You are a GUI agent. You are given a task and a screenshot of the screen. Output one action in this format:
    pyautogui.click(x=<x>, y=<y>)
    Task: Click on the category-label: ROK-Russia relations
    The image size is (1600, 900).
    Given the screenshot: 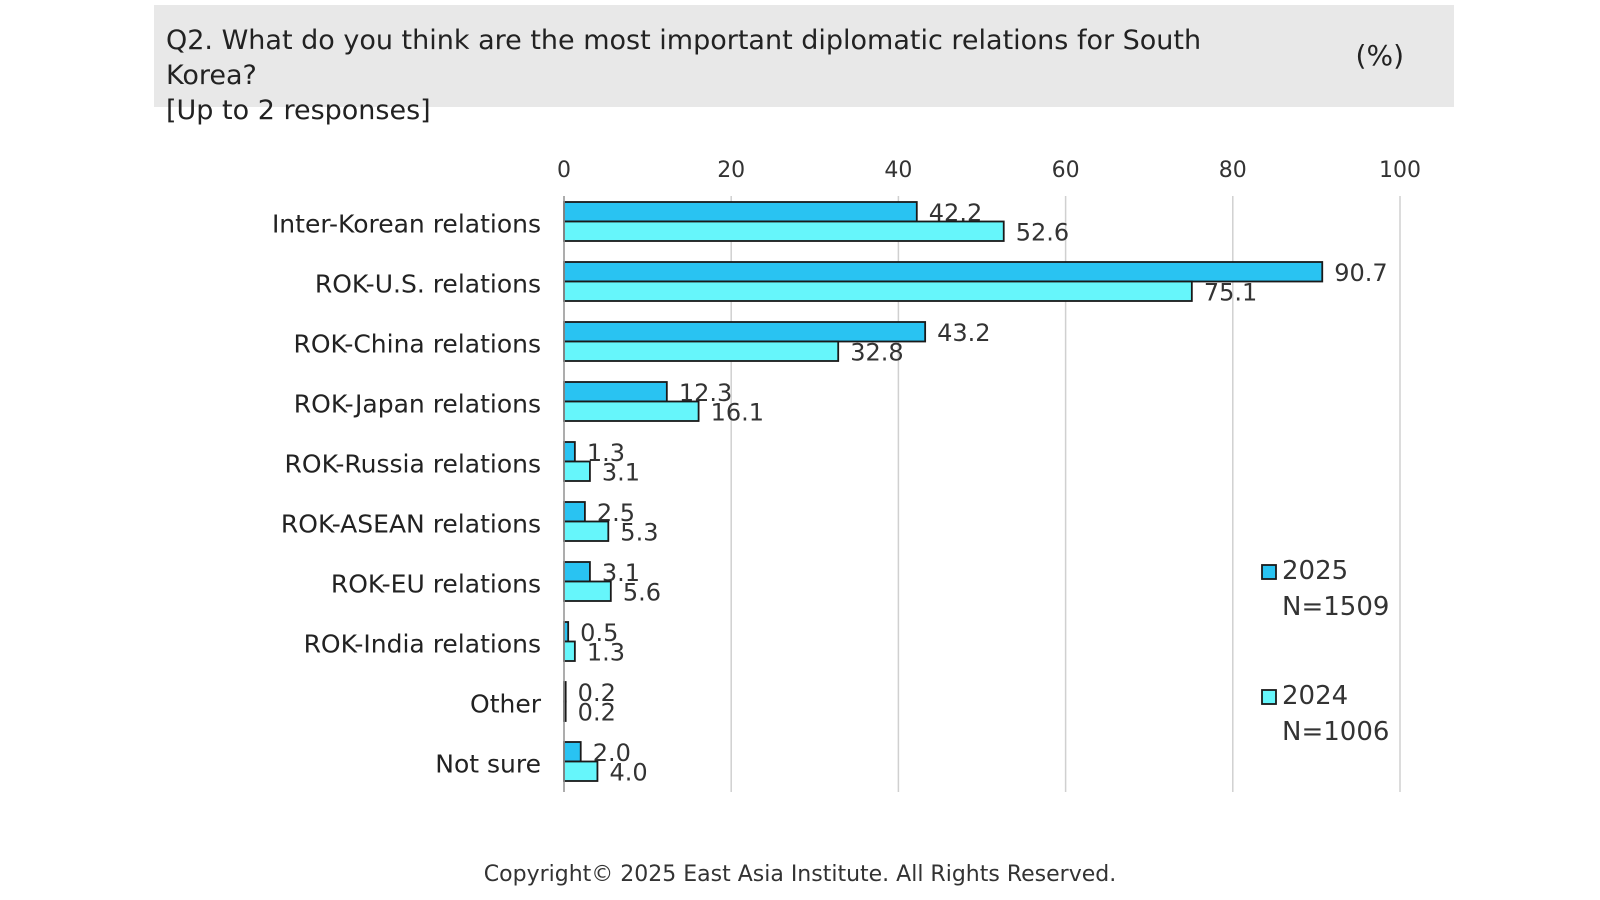 What is the action you would take?
    pyautogui.click(x=413, y=464)
    